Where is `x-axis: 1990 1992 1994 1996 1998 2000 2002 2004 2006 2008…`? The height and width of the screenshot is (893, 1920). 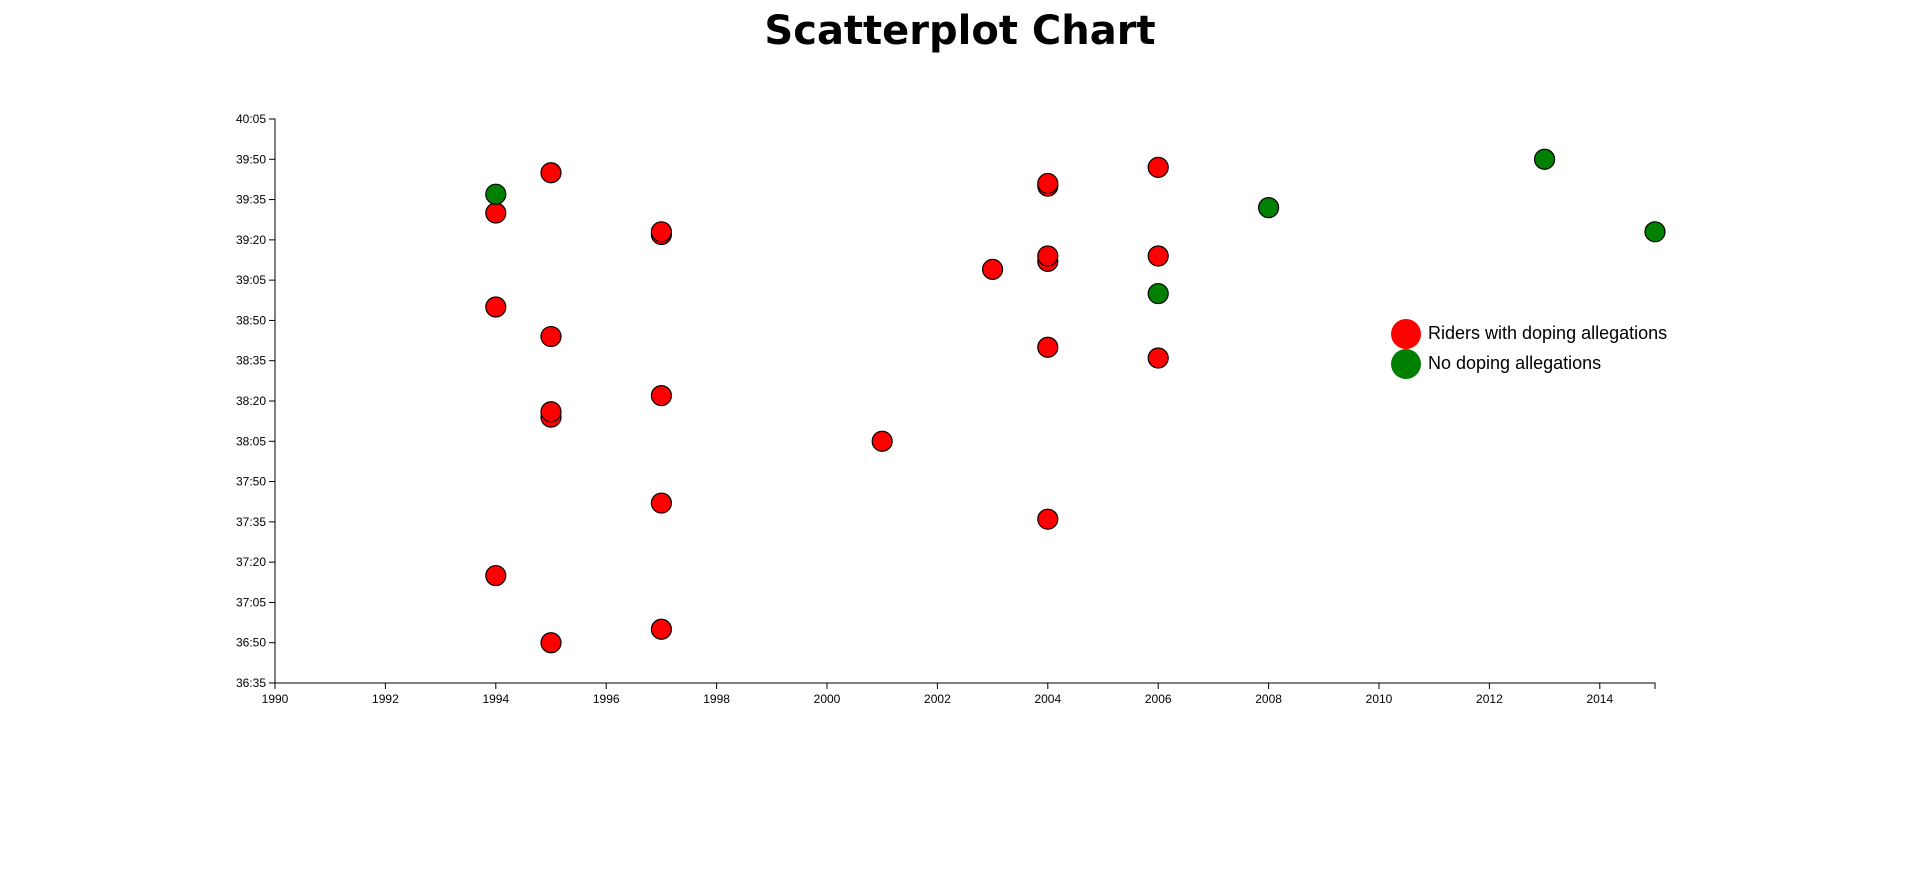
x-axis: 1990 1992 1994 1996 1998 2000 2002 2004 2006 2008… is located at coordinates (959, 694).